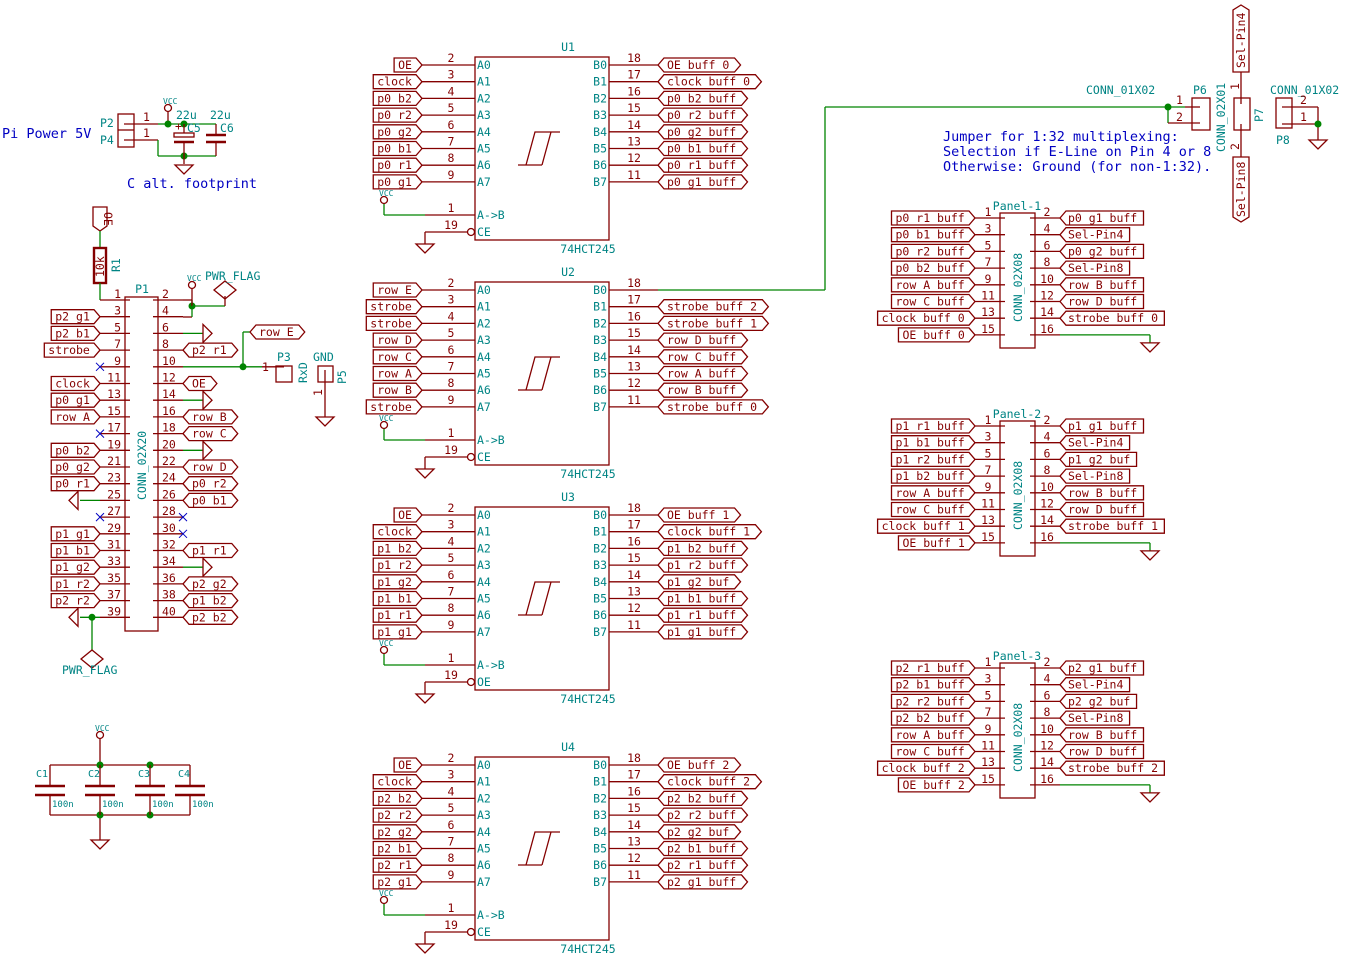 This screenshot has width=1354, height=969. Describe the element at coordinates (277, 332) in the screenshot. I see `row-e-label` at that location.